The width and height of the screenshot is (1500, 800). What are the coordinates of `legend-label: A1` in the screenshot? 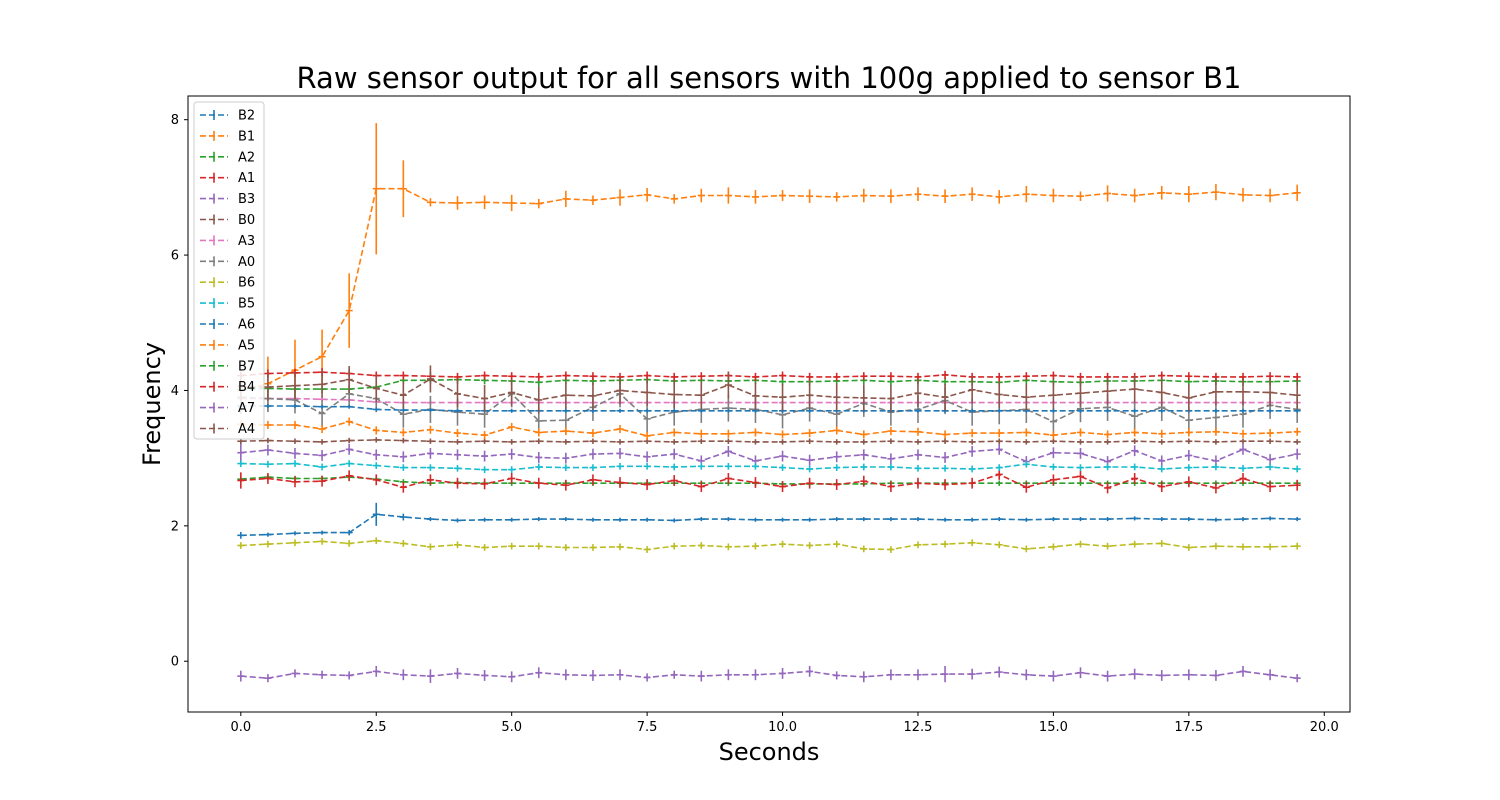 It's located at (246, 178).